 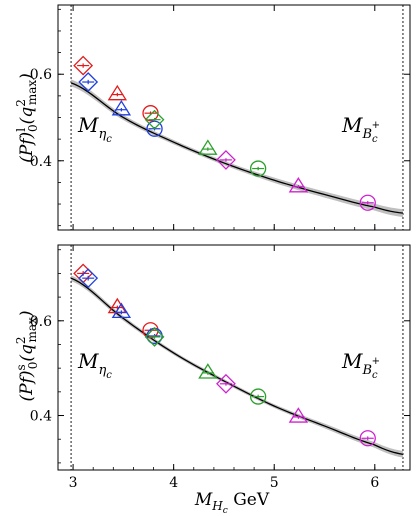 I want to click on top-annotation-bc-plus: MBc+, so click(x=360, y=129).